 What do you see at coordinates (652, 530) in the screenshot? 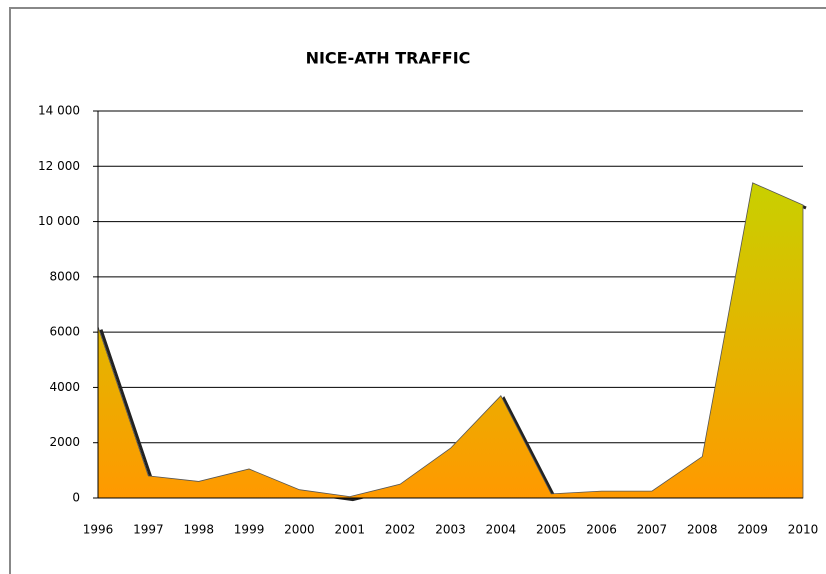
I see `x-tick-label: 2007` at bounding box center [652, 530].